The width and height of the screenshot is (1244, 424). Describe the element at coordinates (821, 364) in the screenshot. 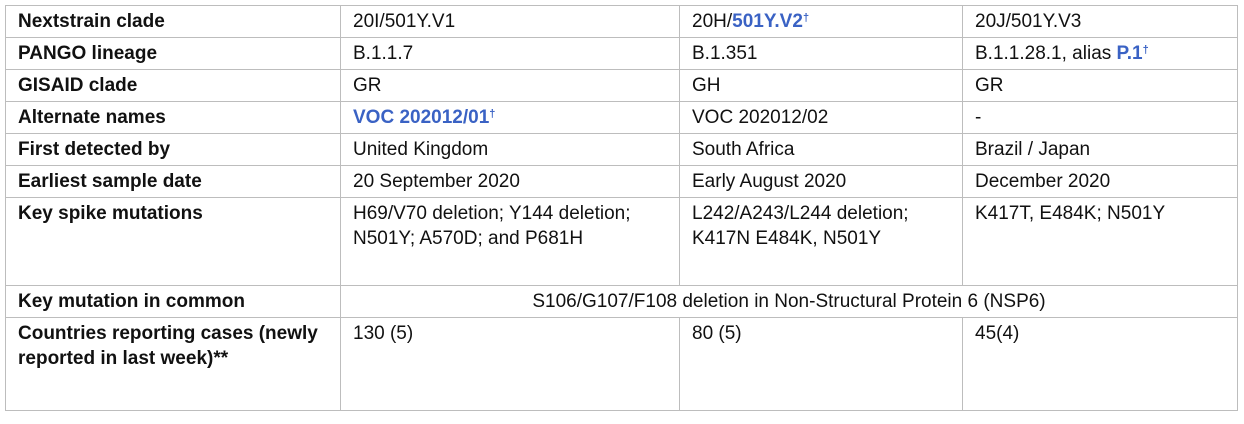

I see `cell: 80 (5)` at that location.